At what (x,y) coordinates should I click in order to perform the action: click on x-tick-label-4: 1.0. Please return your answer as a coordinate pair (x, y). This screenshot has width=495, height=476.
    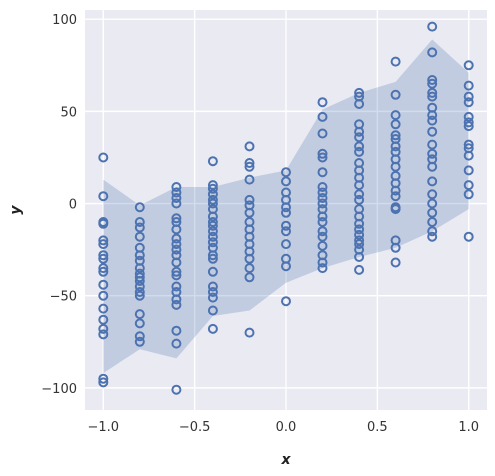
    Looking at the image, I should click on (468, 427).